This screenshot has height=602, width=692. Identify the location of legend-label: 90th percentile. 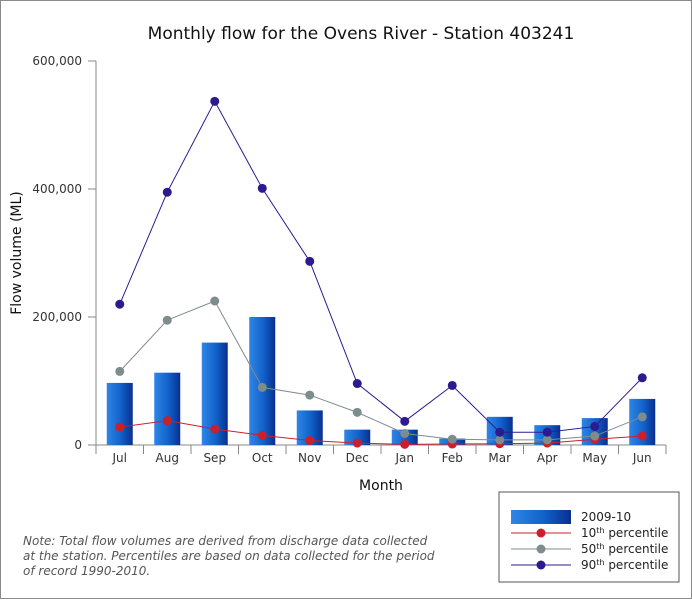
(624, 565).